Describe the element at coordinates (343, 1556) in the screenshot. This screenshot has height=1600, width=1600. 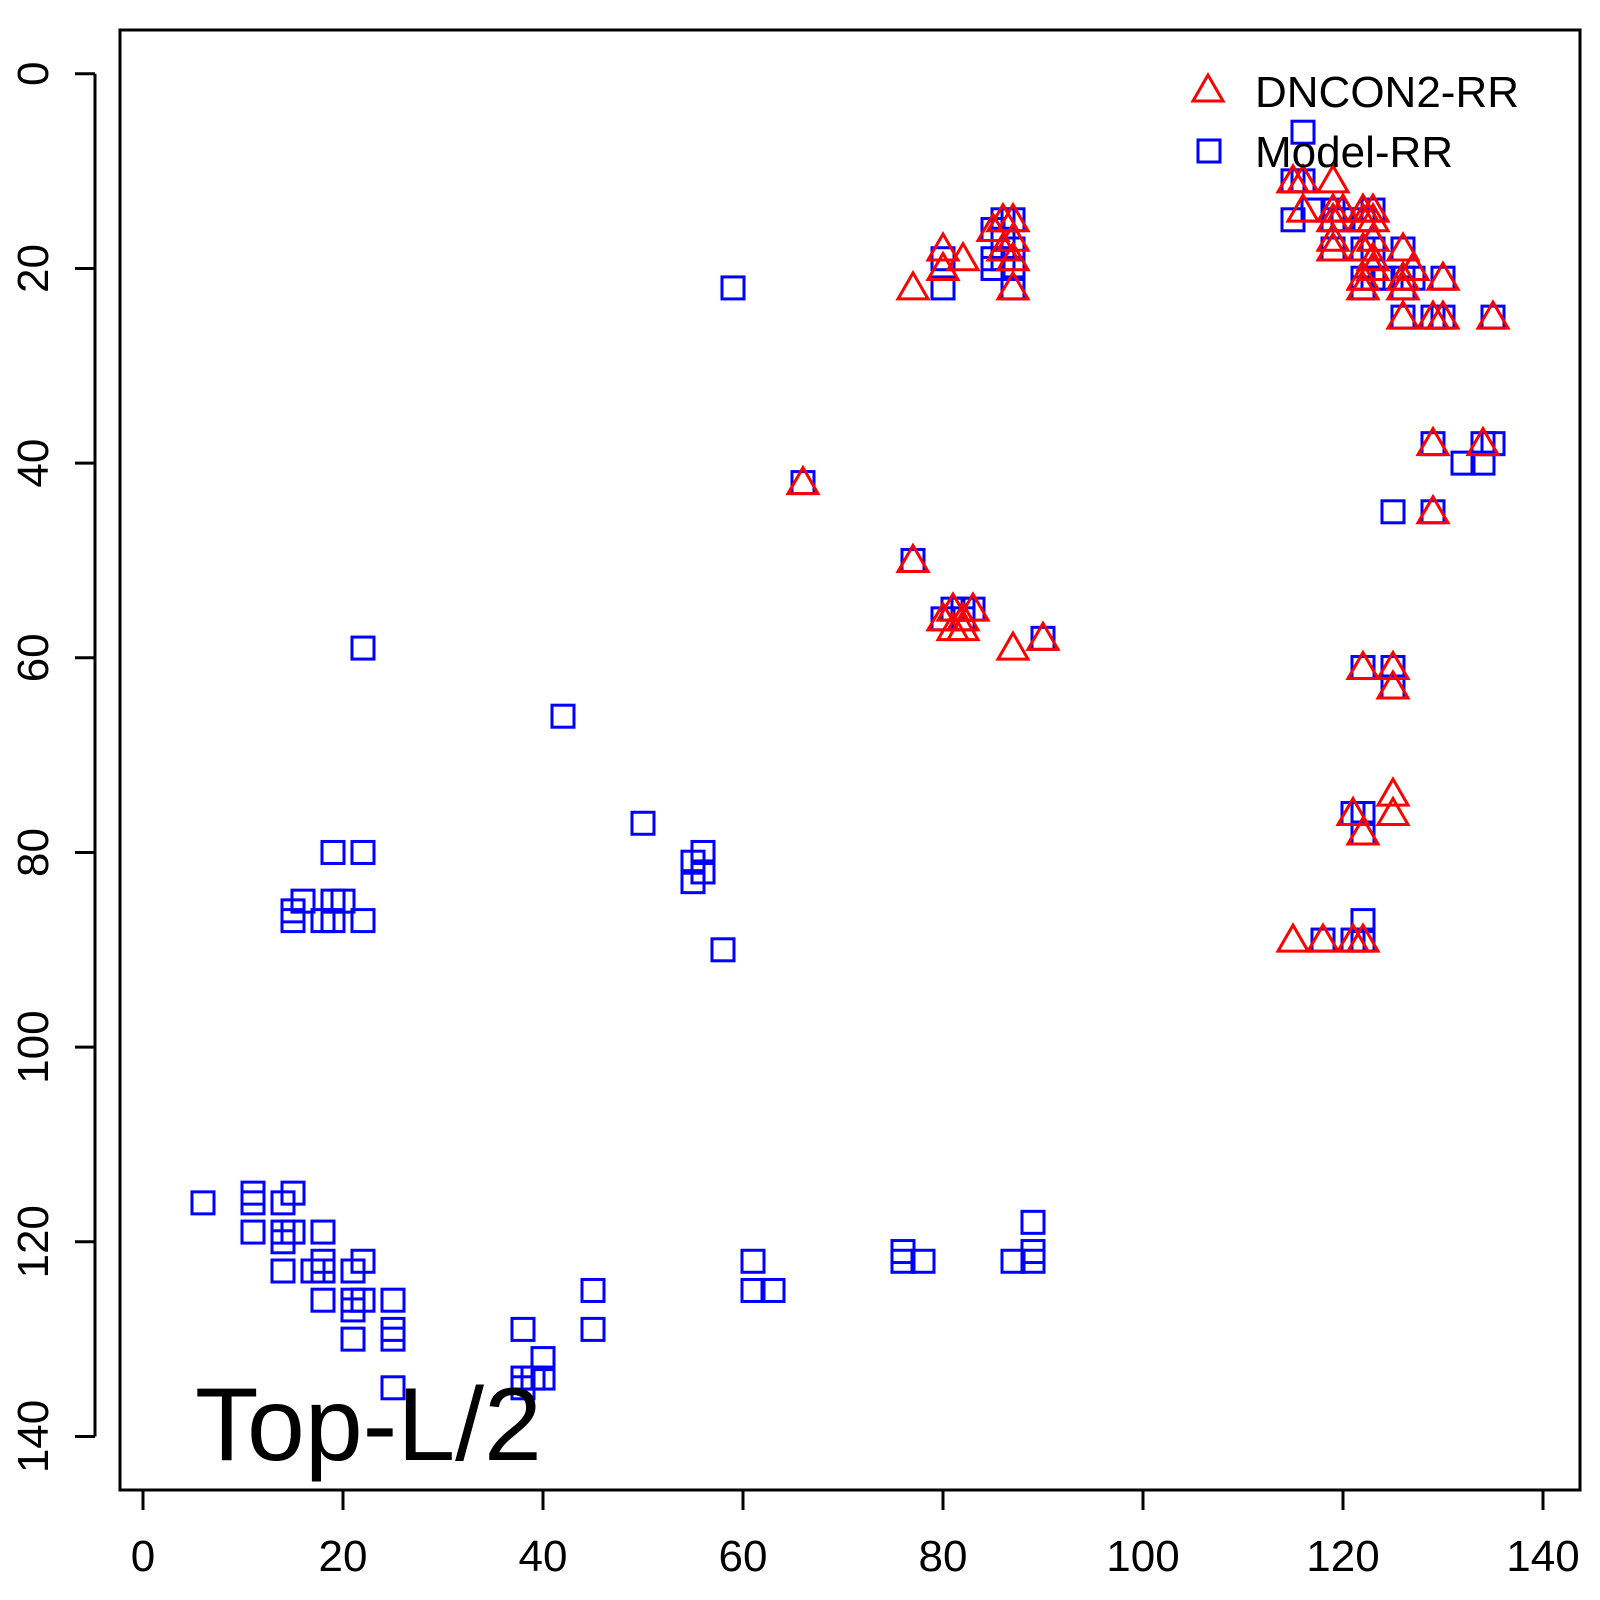
I see `x-tick-label: 20` at that location.